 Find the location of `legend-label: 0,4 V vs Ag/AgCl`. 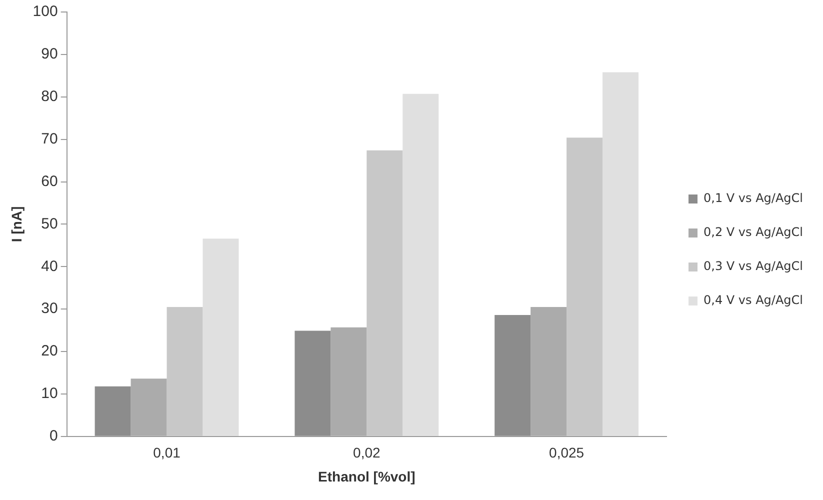

legend-label: 0,4 V vs Ag/AgCl is located at coordinates (753, 300).